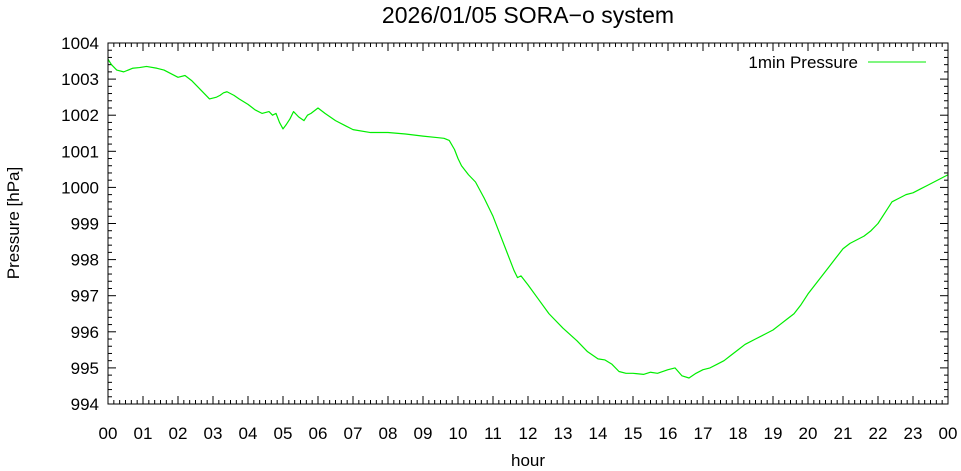 Image resolution: width=961 pixels, height=471 pixels. What do you see at coordinates (773, 433) in the screenshot?
I see `x-tick-label: 19` at bounding box center [773, 433].